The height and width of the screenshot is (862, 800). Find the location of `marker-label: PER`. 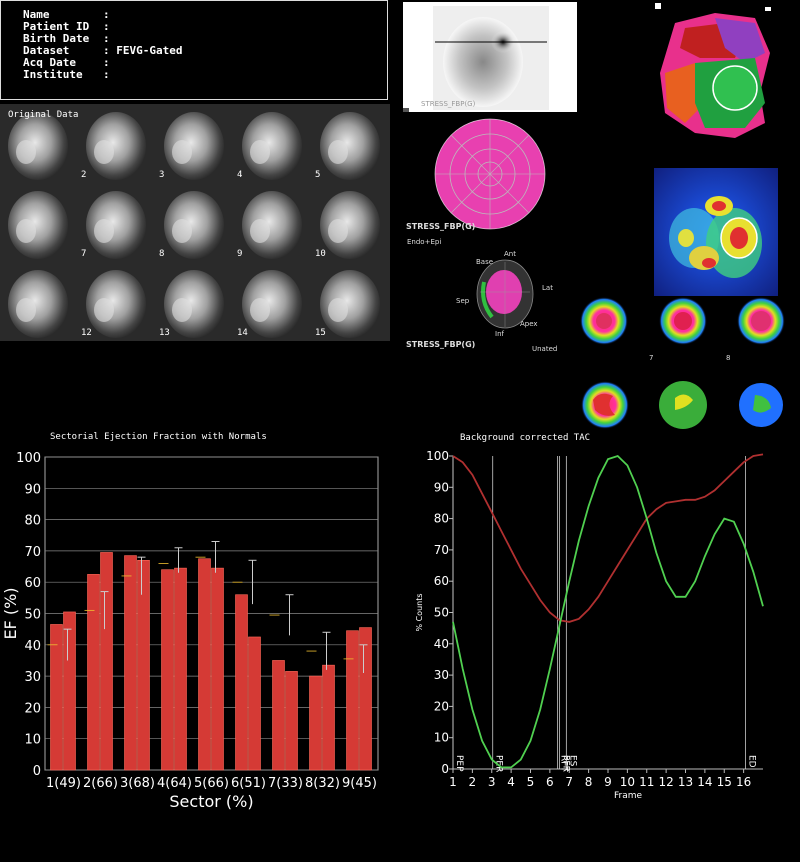

marker-label: PER is located at coordinates (499, 763).